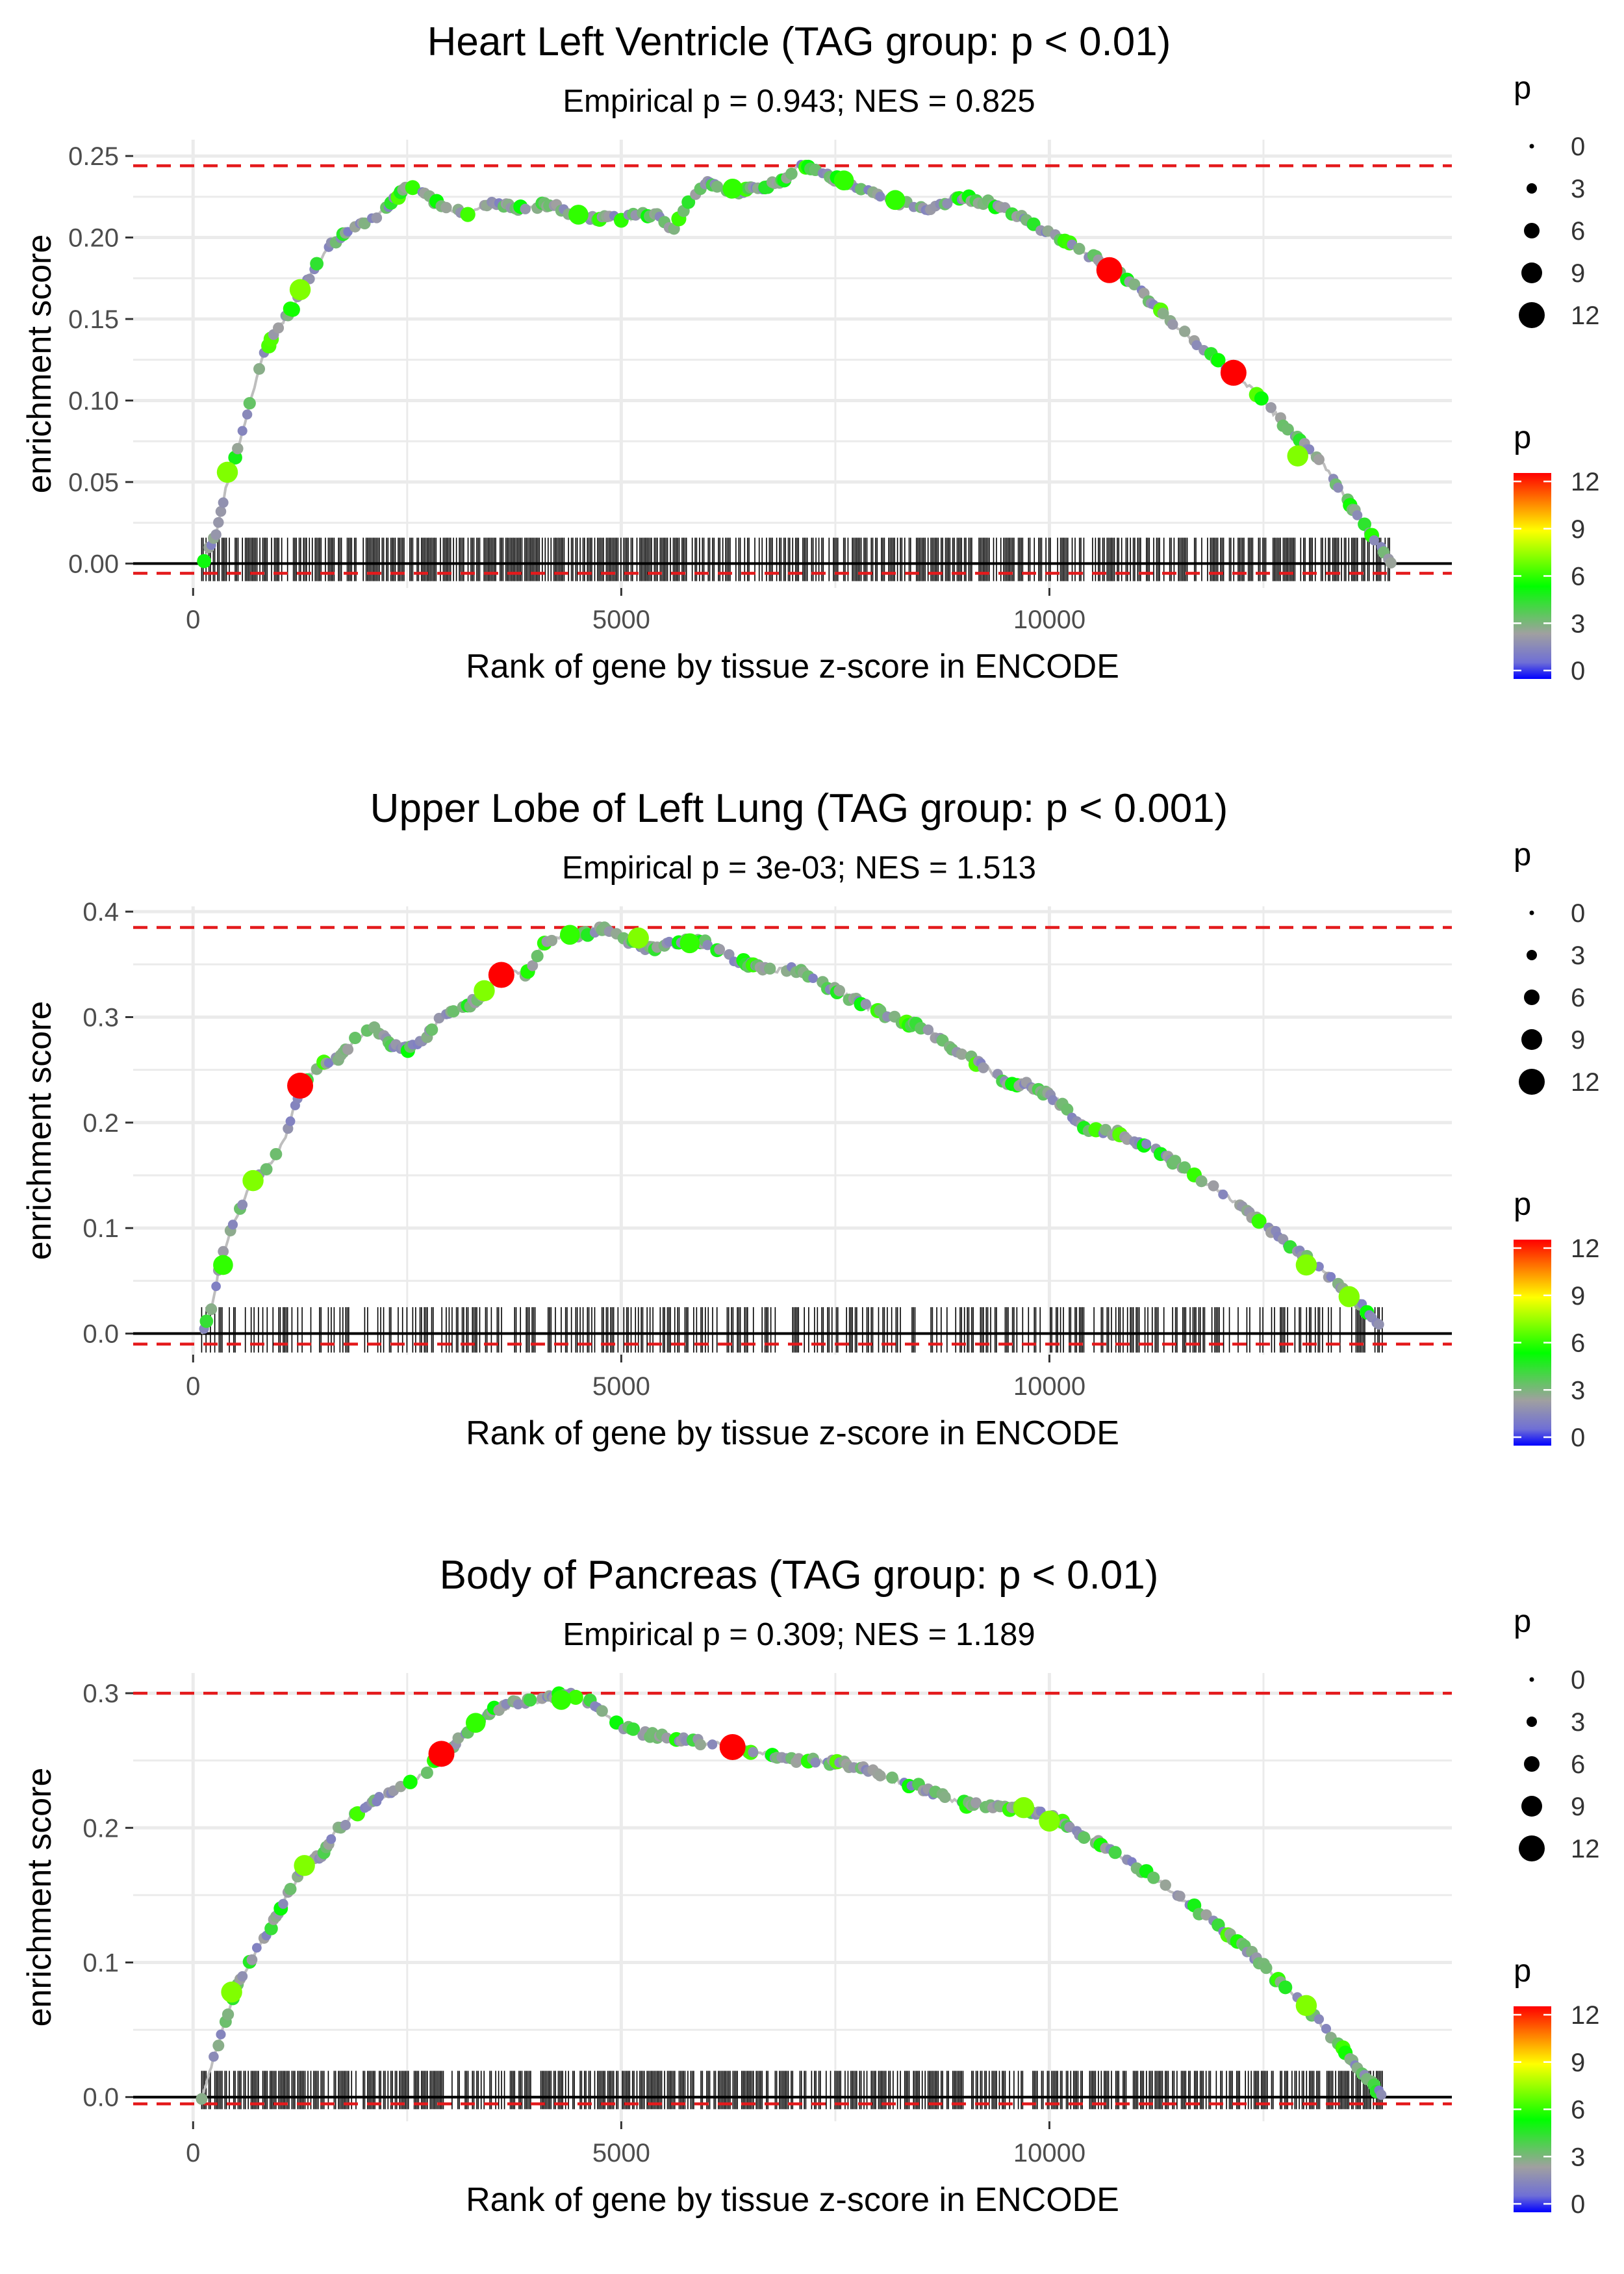  Describe the element at coordinates (1578, 2110) in the screenshot. I see `color-legend-label: 6` at that location.